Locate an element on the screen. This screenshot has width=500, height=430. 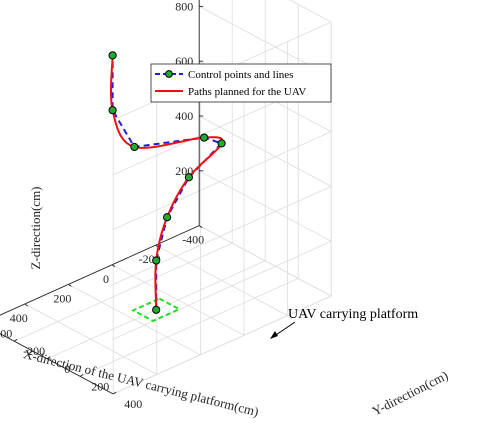
y-tick-labels: -400 -200 0 200 400 is located at coordinates (71, 369).